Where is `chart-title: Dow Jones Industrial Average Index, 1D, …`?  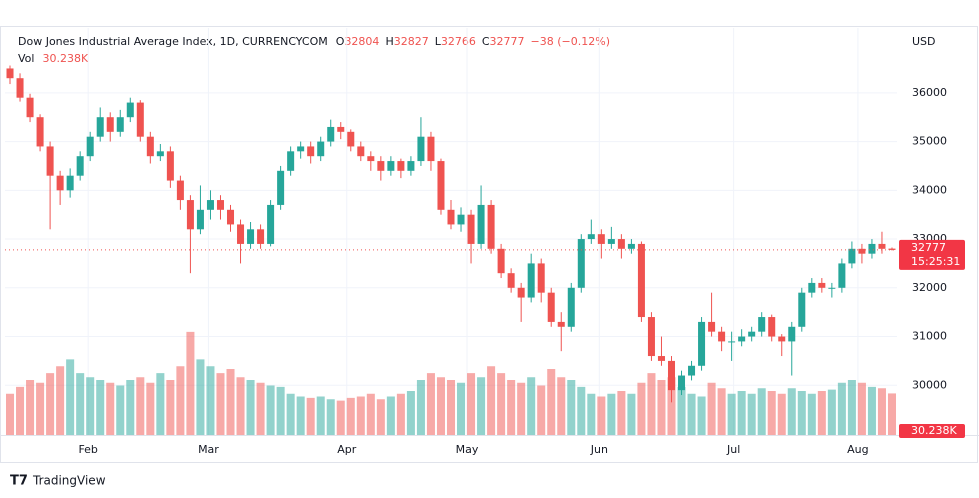 chart-title: Dow Jones Industrial Average Index, 1D, … is located at coordinates (314, 41).